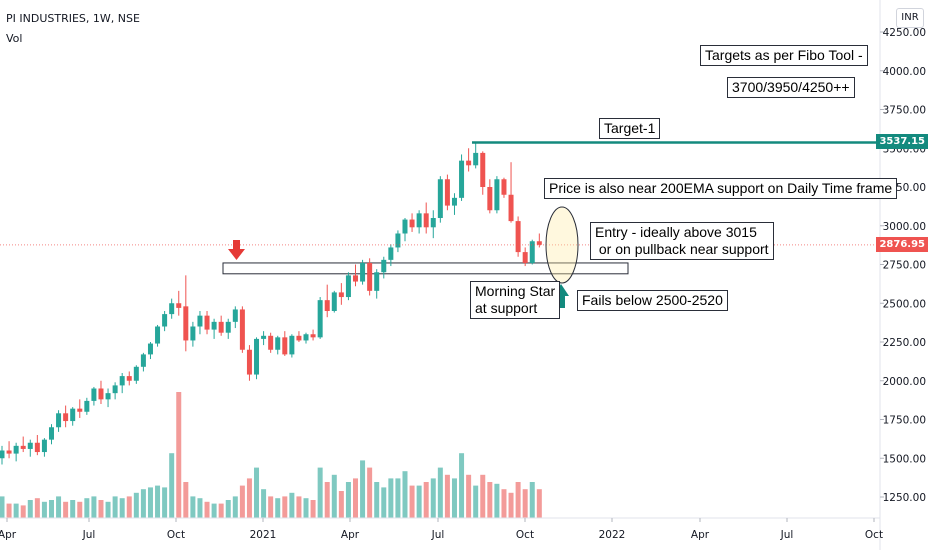 The height and width of the screenshot is (550, 932). What do you see at coordinates (561, 302) in the screenshot?
I see `up-arrow-shaft` at bounding box center [561, 302].